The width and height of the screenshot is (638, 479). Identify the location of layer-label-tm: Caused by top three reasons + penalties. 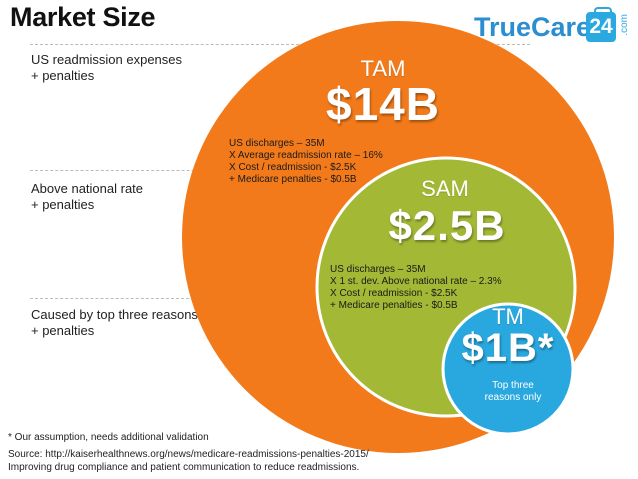
(114, 323).